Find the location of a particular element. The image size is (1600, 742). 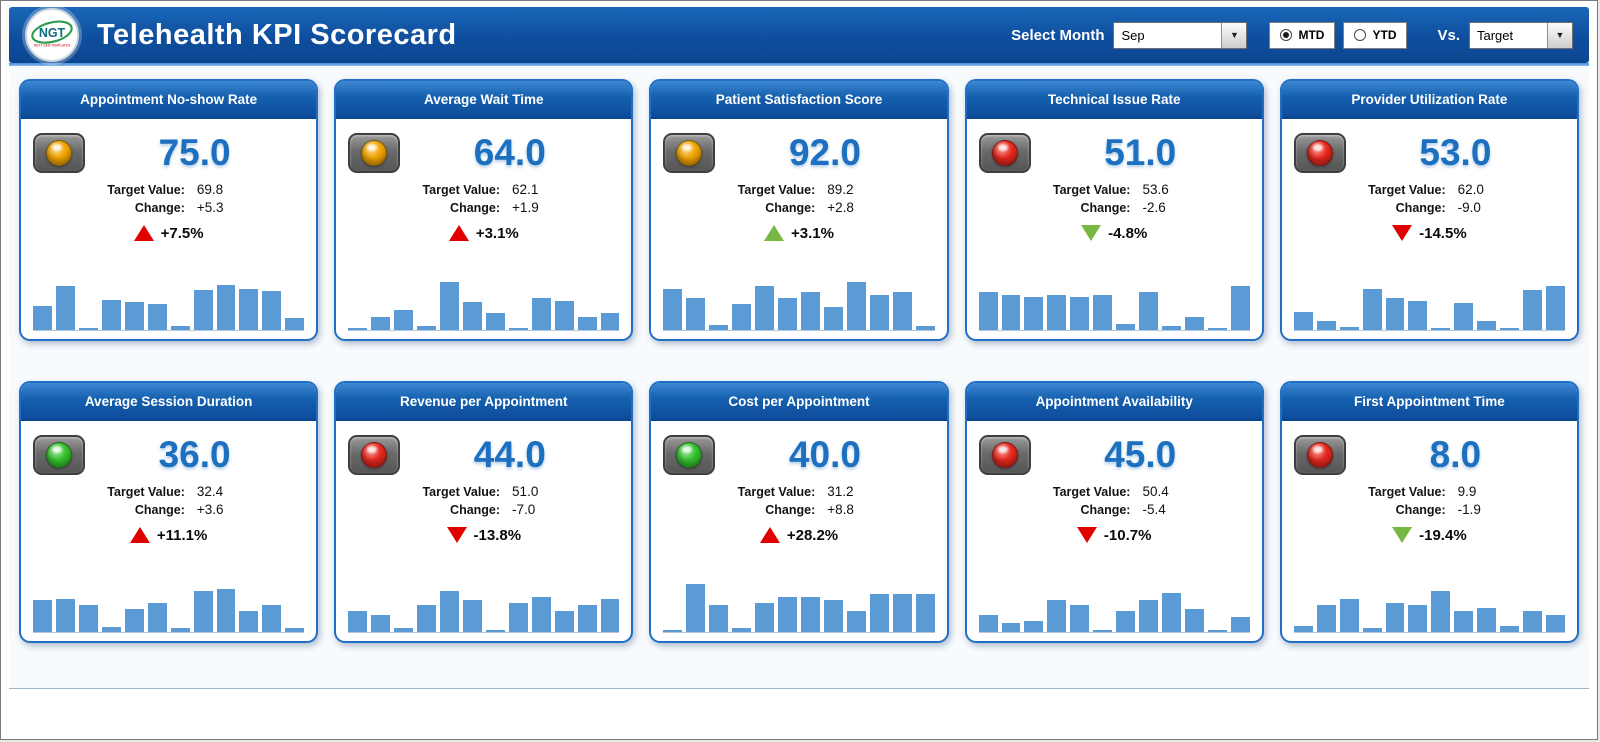

change-value: -5.4 is located at coordinates (1154, 509).